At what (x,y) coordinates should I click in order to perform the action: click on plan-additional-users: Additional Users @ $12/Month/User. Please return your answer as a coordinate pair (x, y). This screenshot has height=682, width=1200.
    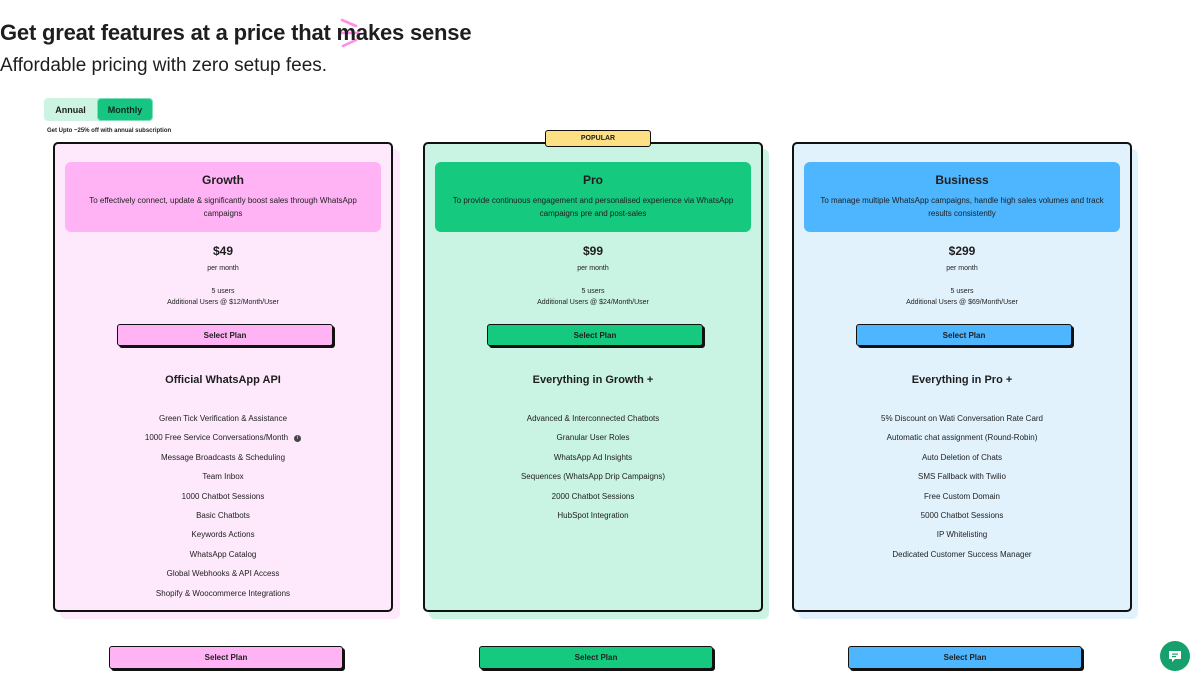
    Looking at the image, I should click on (223, 302).